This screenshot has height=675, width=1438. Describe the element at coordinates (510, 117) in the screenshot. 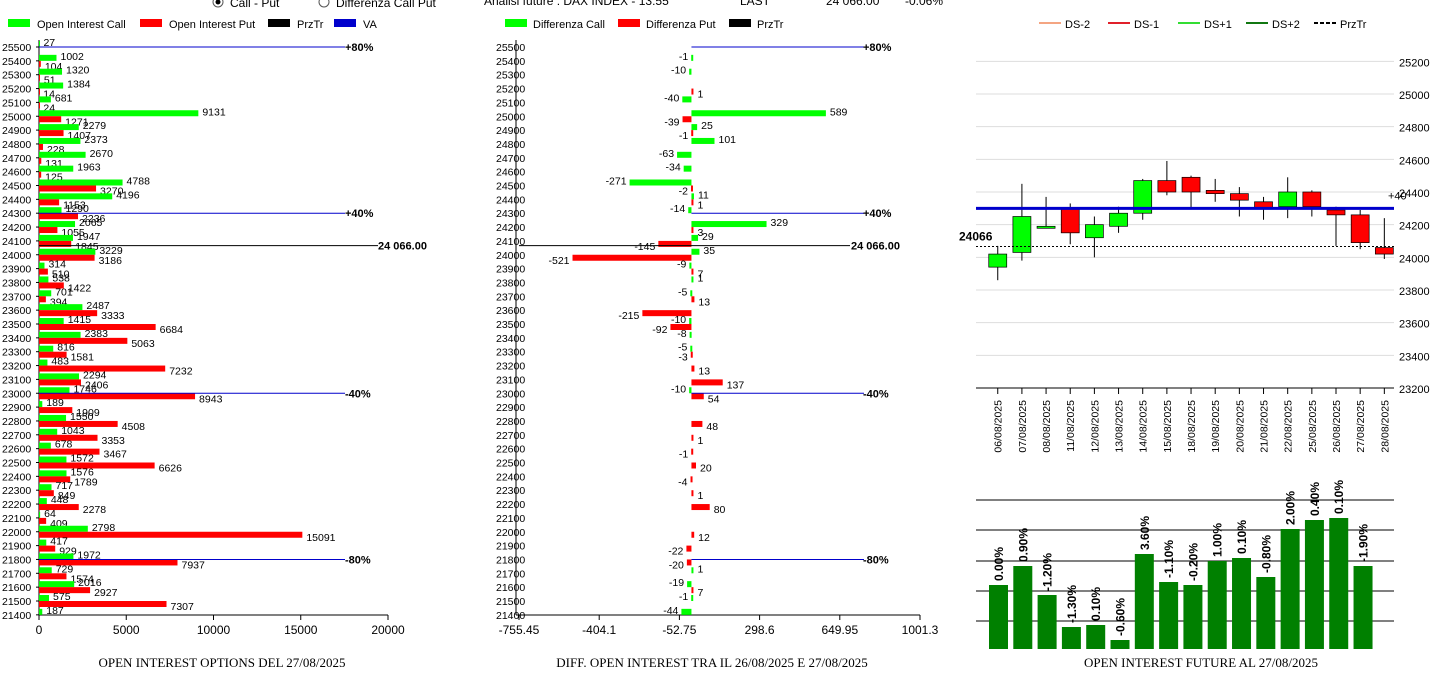

I see `strike-label: 25000` at that location.